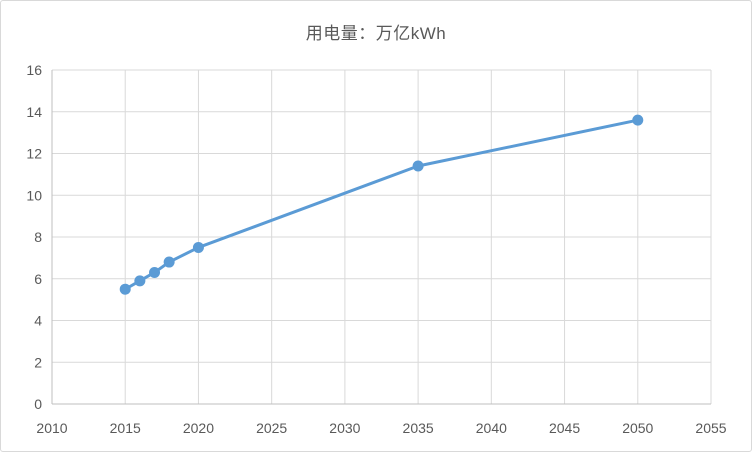  What do you see at coordinates (125, 428) in the screenshot?
I see `x-axis-tick-label: 2015` at bounding box center [125, 428].